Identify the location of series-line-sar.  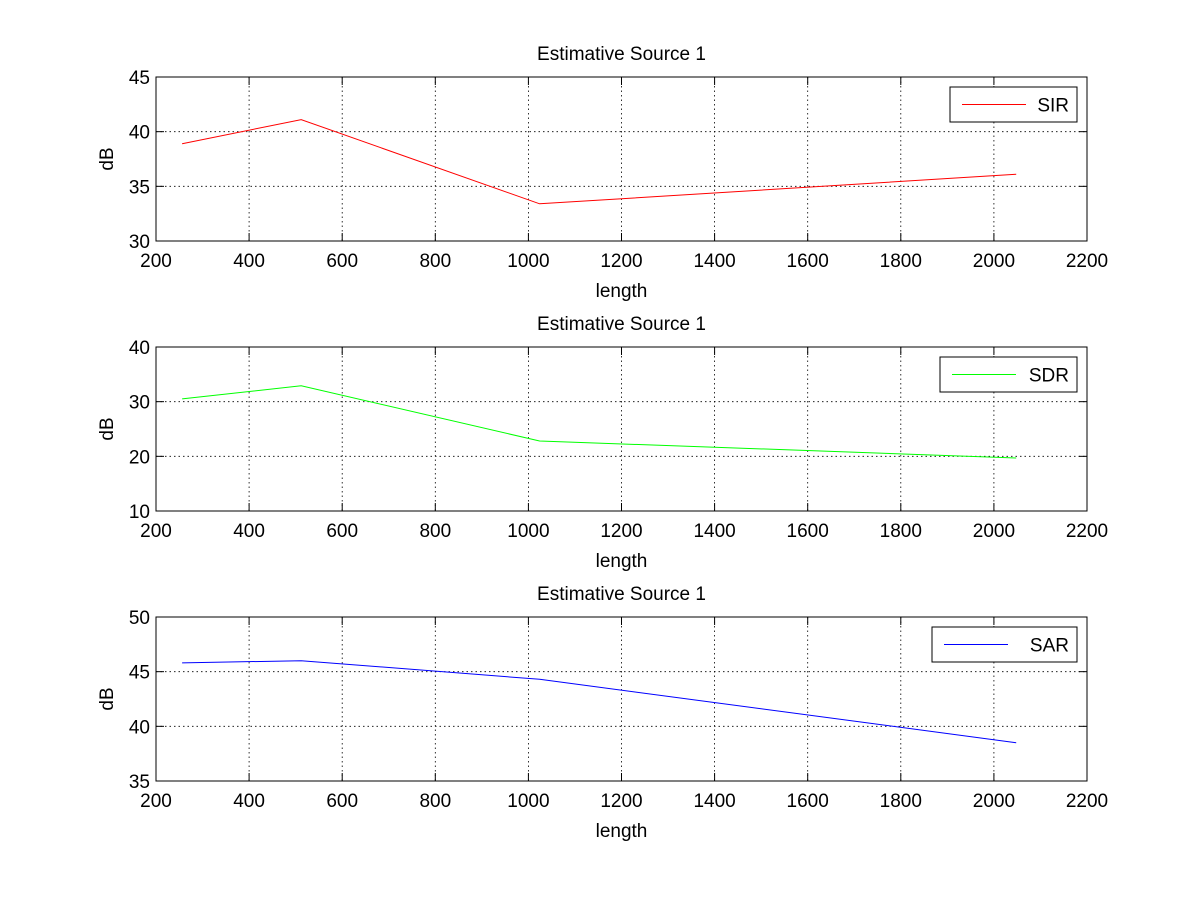
(599, 702).